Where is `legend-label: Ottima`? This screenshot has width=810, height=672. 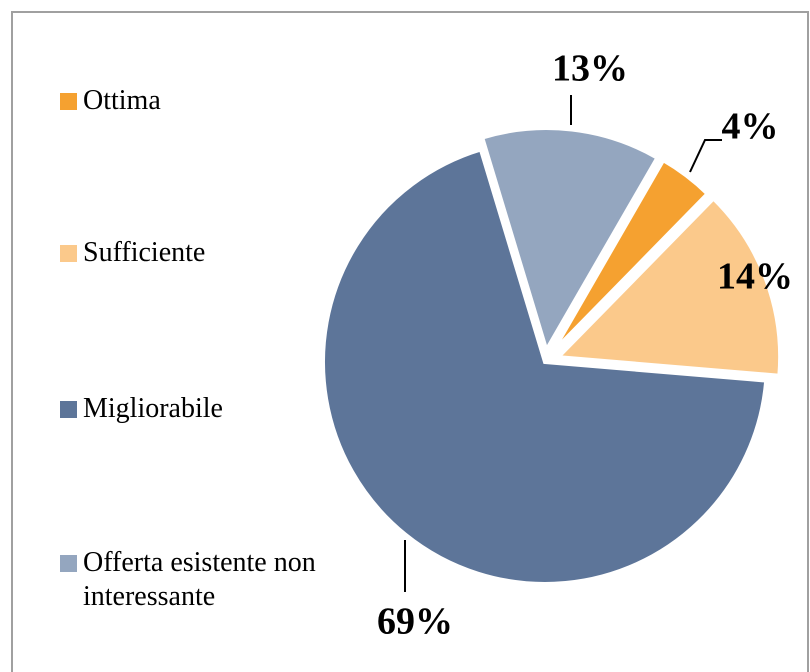 legend-label: Ottima is located at coordinates (122, 100).